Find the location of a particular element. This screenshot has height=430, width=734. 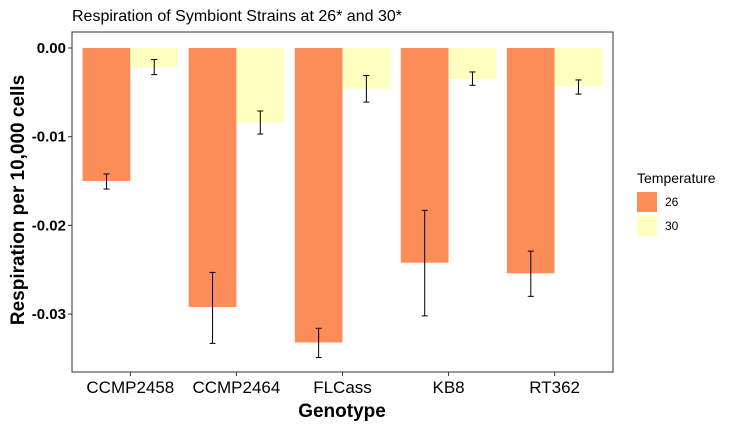

y-axis-title: Respiration per 10,000 cells is located at coordinates (18, 200).